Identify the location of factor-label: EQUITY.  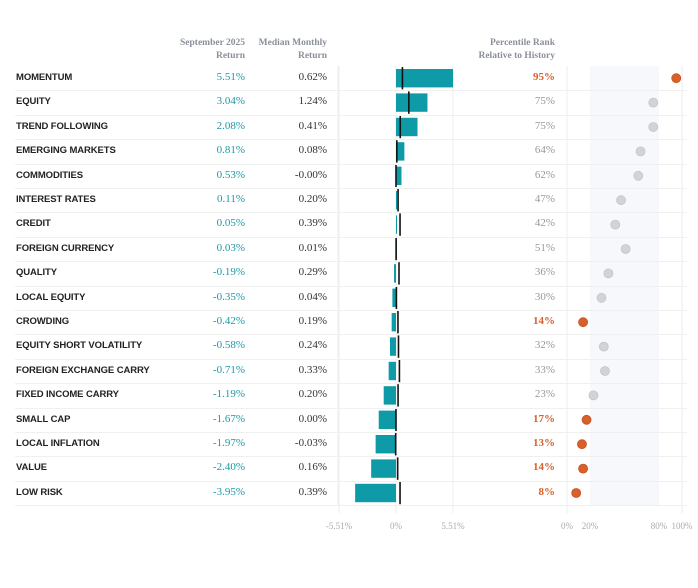
(33, 102).